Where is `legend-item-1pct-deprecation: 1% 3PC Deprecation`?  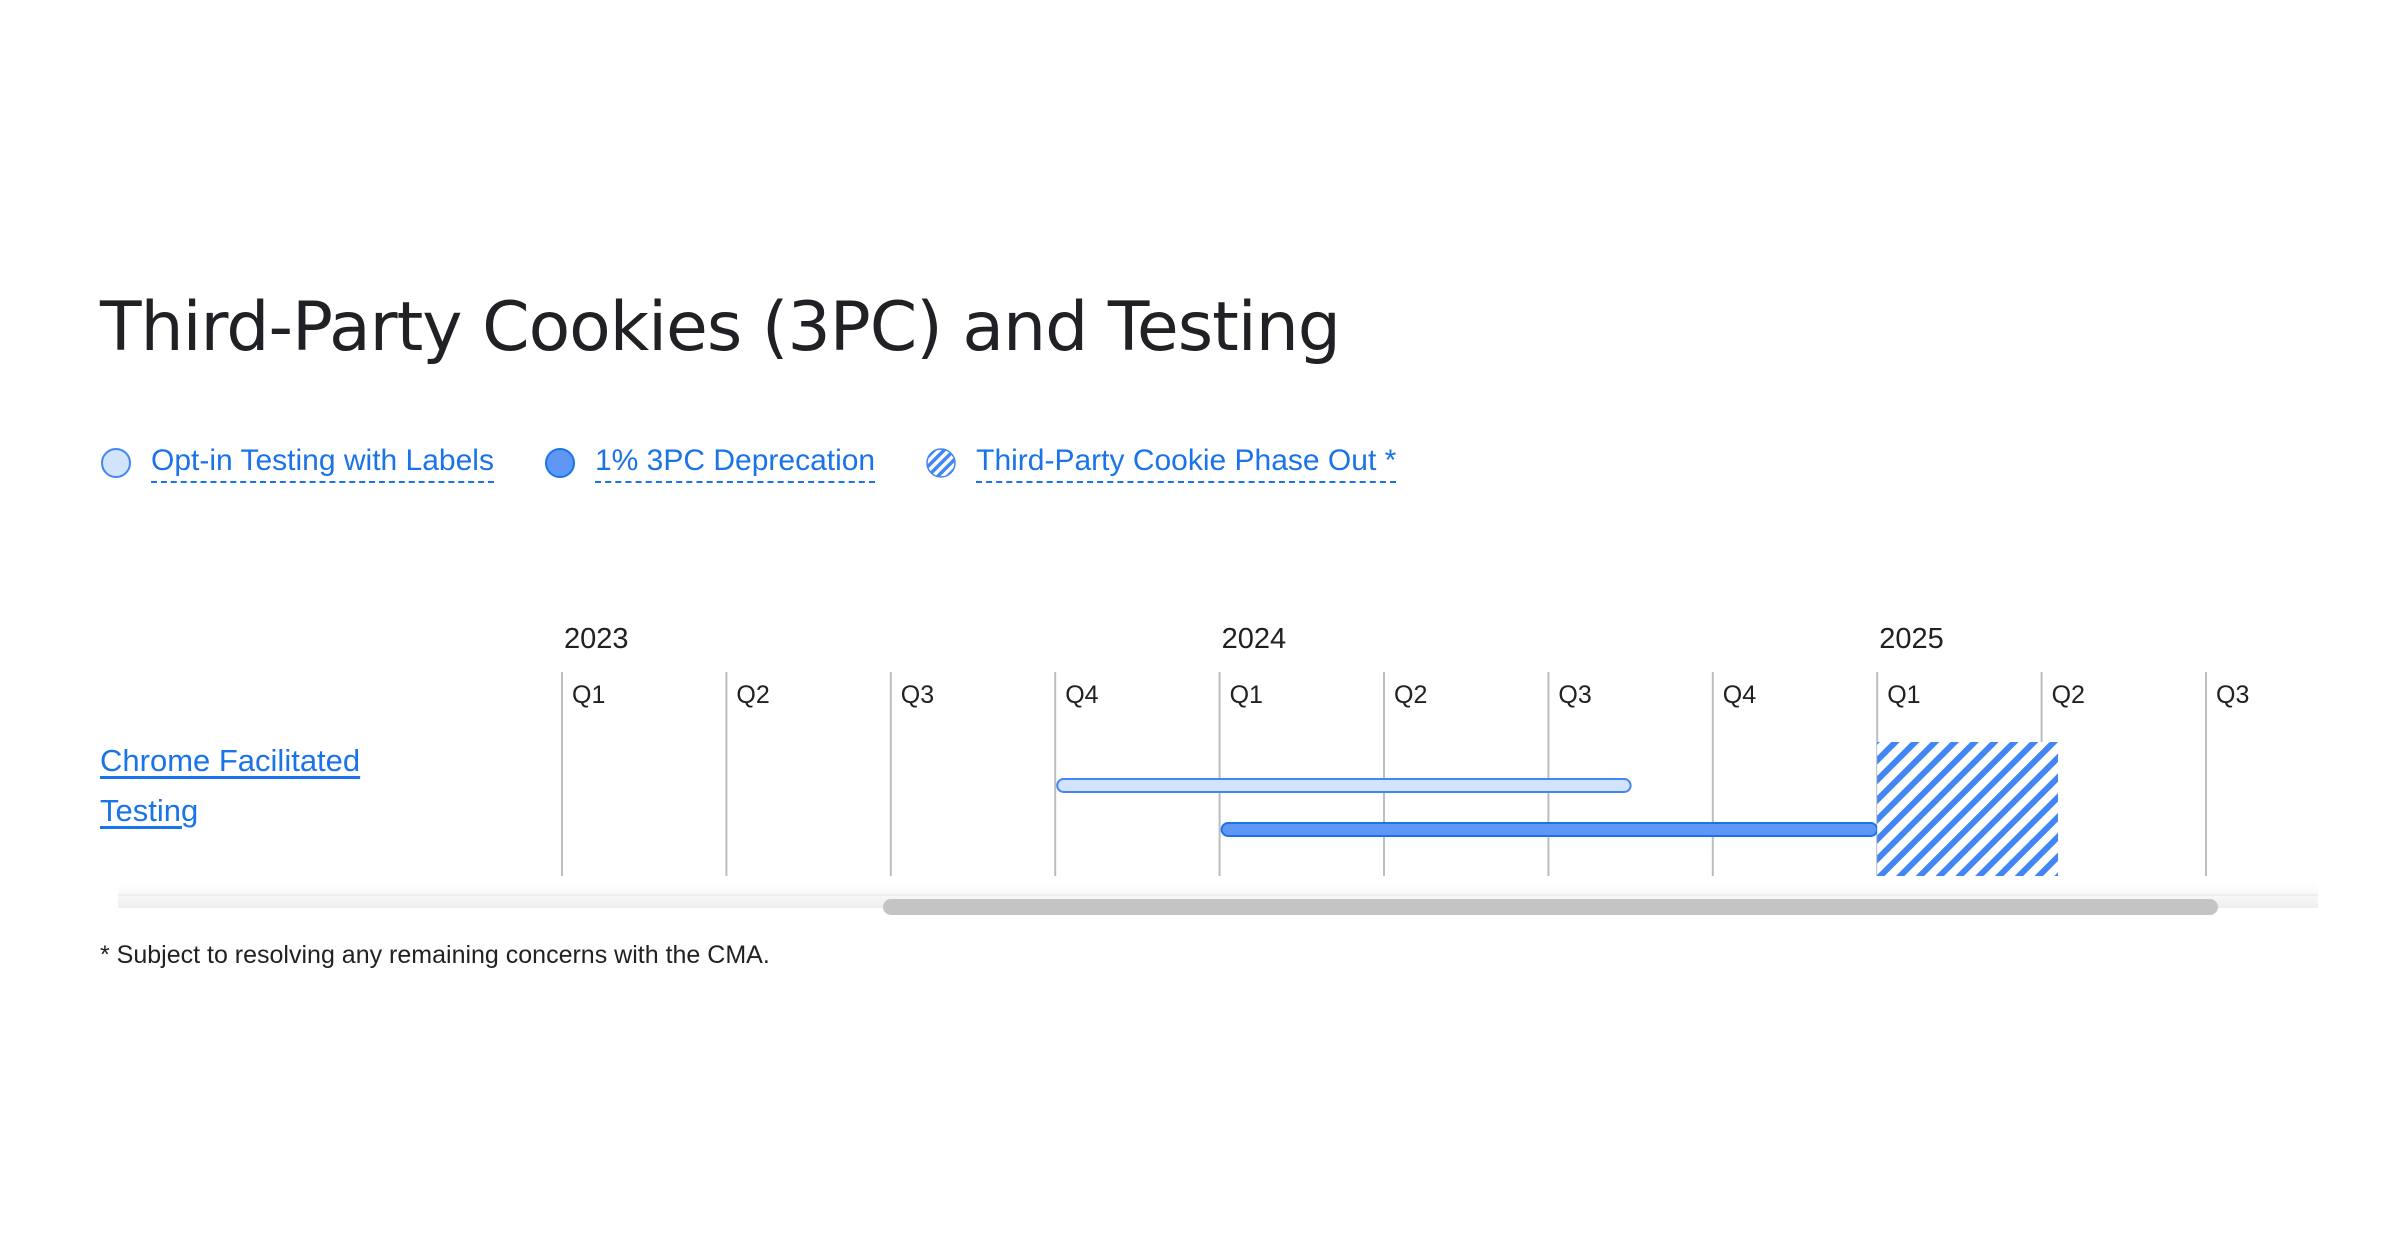 legend-item-1pct-deprecation: 1% 3PC Deprecation is located at coordinates (710, 463).